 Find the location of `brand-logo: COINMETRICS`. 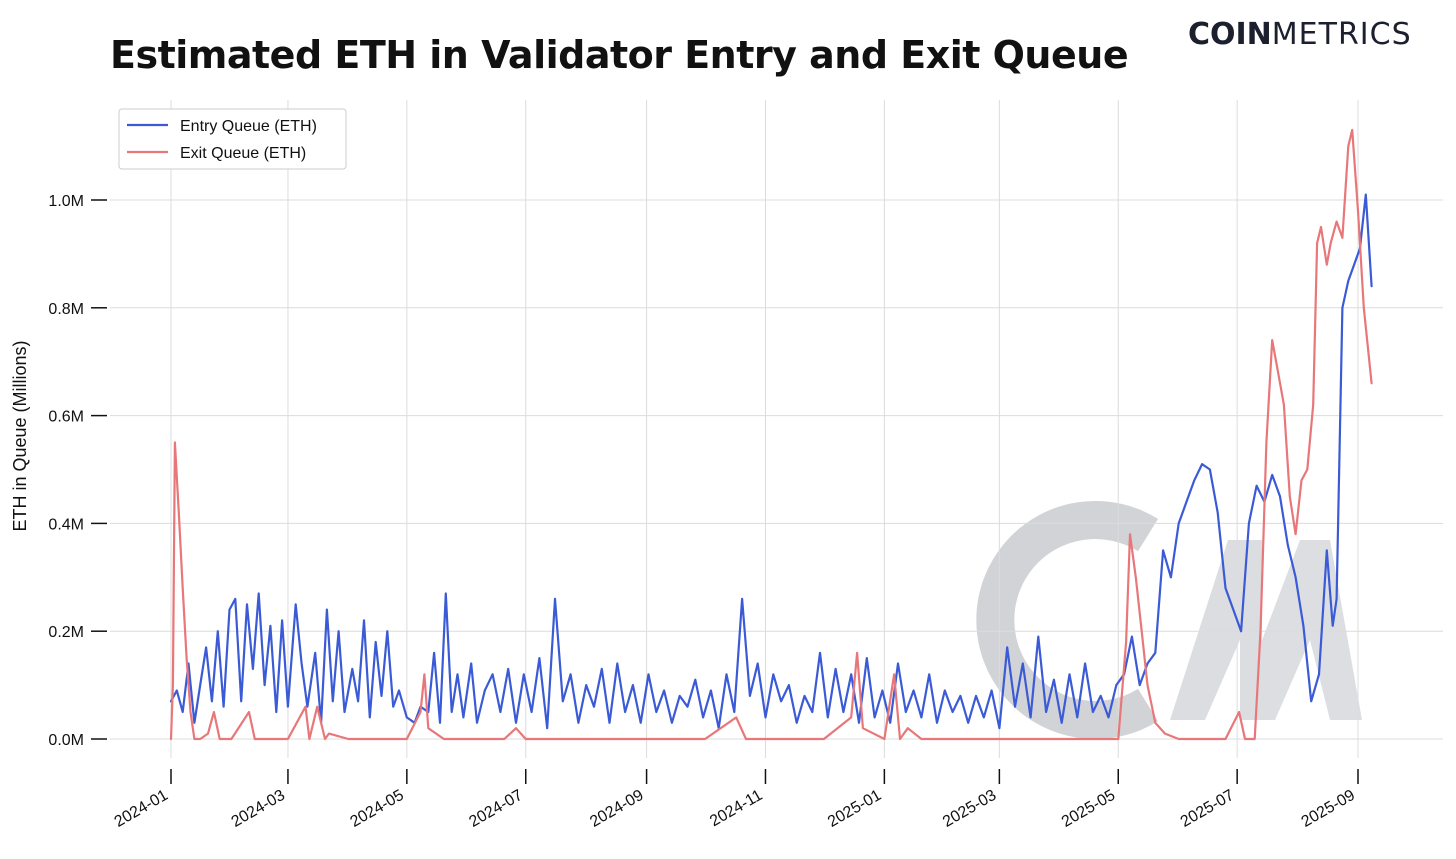

brand-logo: COINMETRICS is located at coordinates (1300, 34).